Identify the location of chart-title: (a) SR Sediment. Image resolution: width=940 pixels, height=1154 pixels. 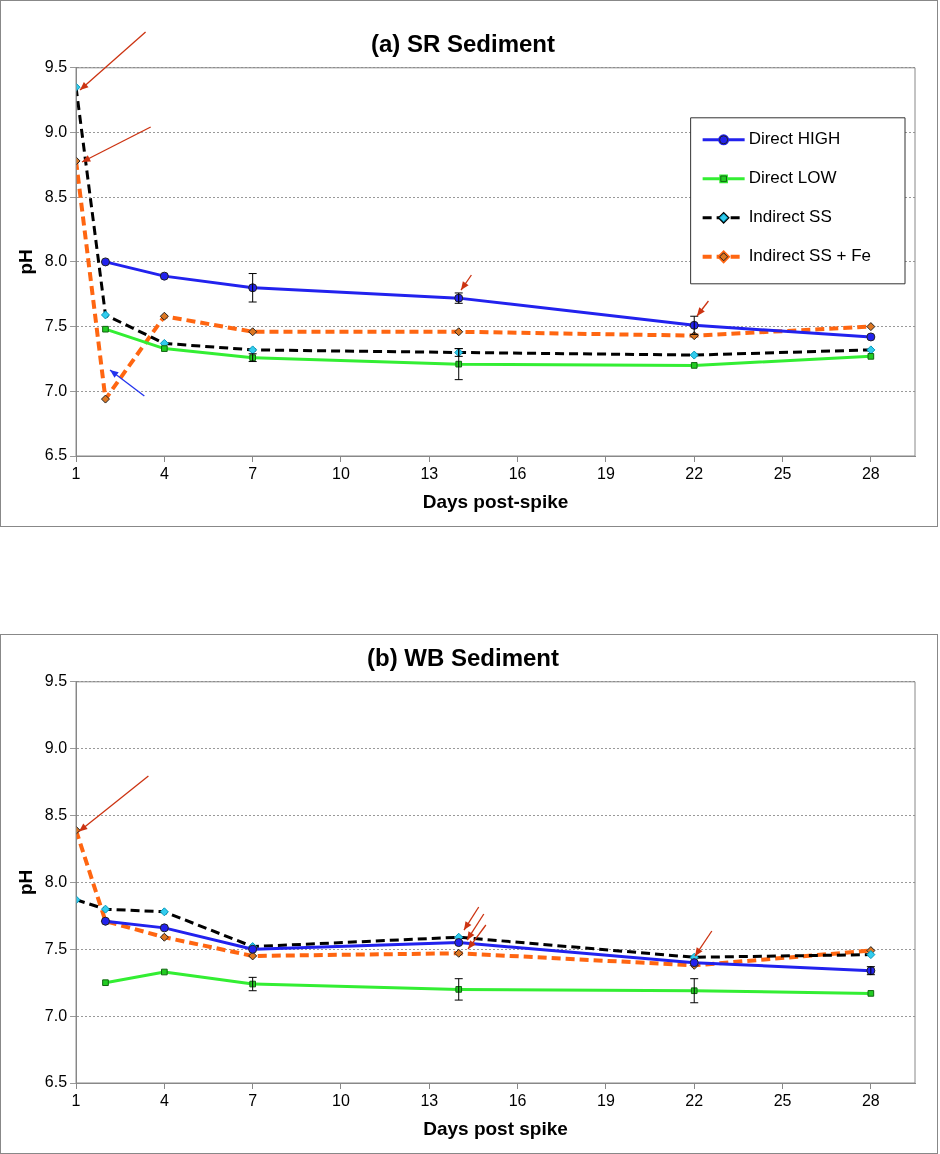
(463, 44).